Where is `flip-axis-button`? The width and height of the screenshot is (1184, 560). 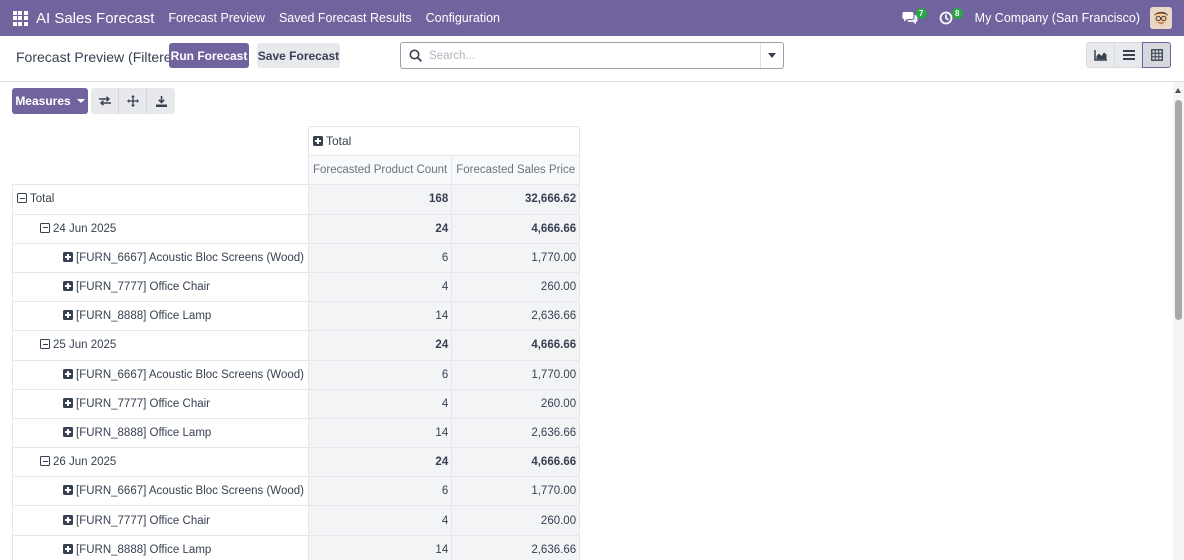 flip-axis-button is located at coordinates (105, 101).